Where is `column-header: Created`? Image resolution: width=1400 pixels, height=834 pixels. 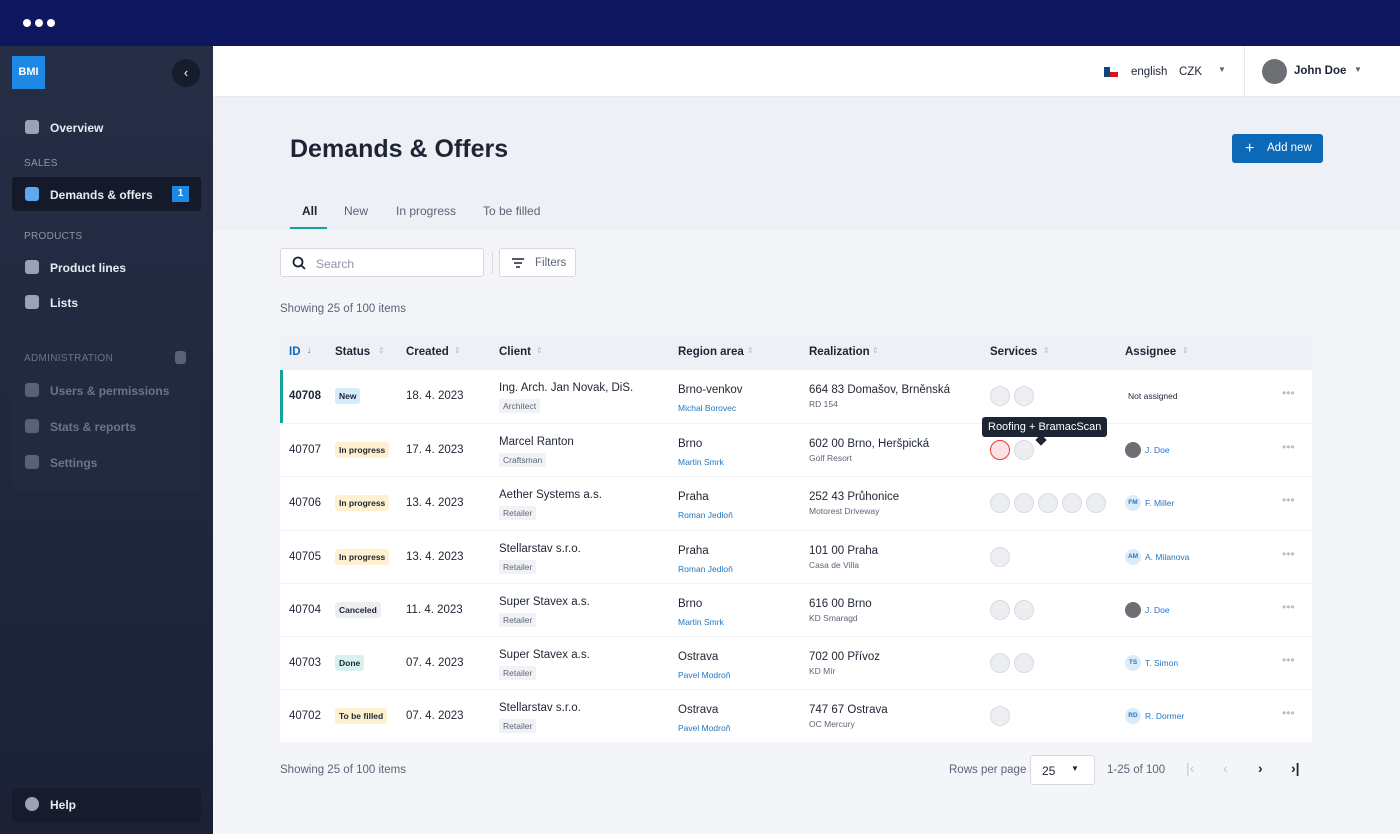
column-header: Created is located at coordinates (427, 352).